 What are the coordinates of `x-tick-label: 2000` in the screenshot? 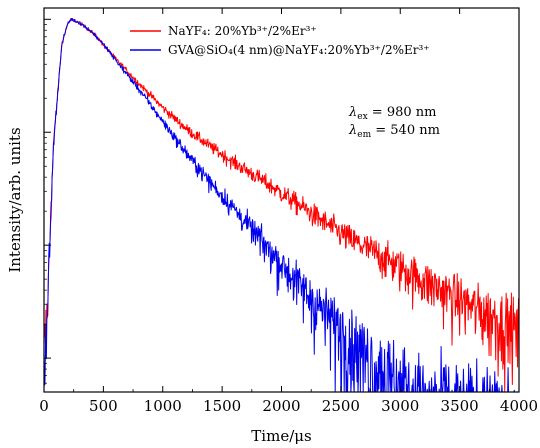 It's located at (281, 406).